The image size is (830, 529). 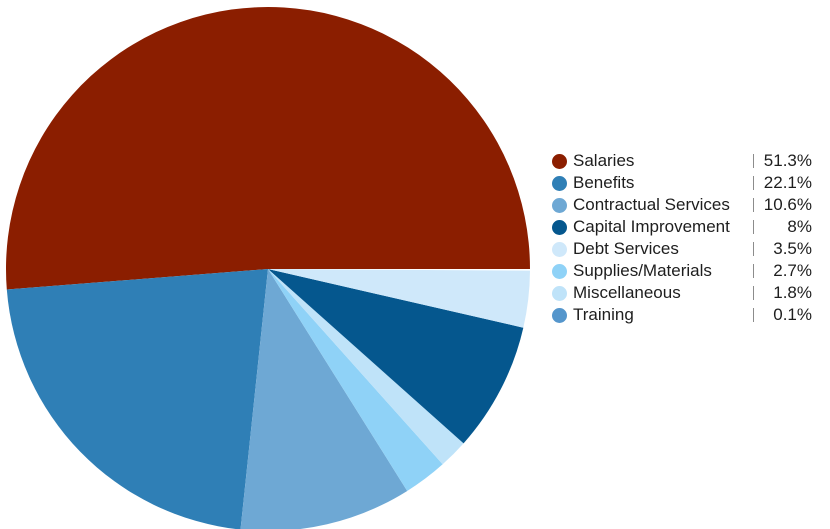 I want to click on legend-item-salaries: Salaries 51.3%, so click(x=688, y=161).